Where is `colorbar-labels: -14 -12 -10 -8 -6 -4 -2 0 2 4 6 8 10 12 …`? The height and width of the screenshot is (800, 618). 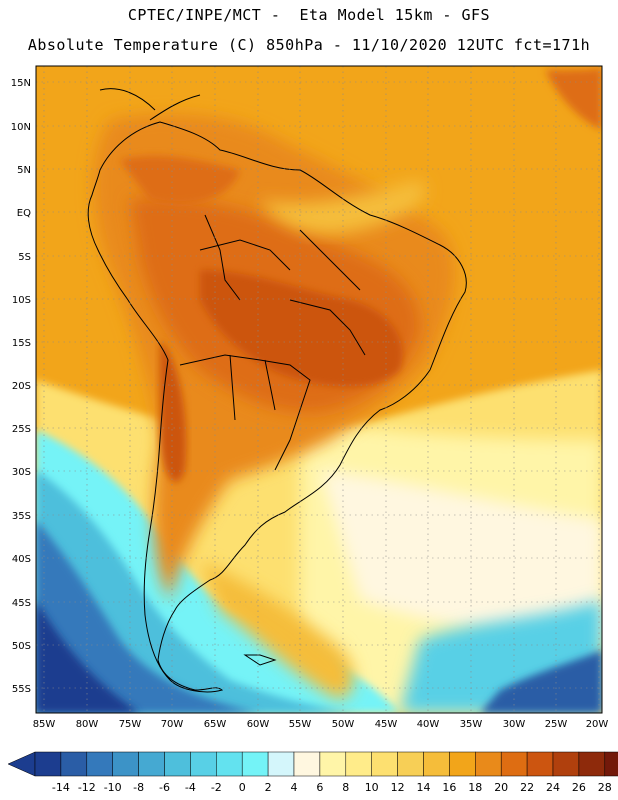
colorbar-labels: -14 -12 -10 -8 -6 -4 -2 0 2 4 6 8 10 12 … is located at coordinates (332, 787).